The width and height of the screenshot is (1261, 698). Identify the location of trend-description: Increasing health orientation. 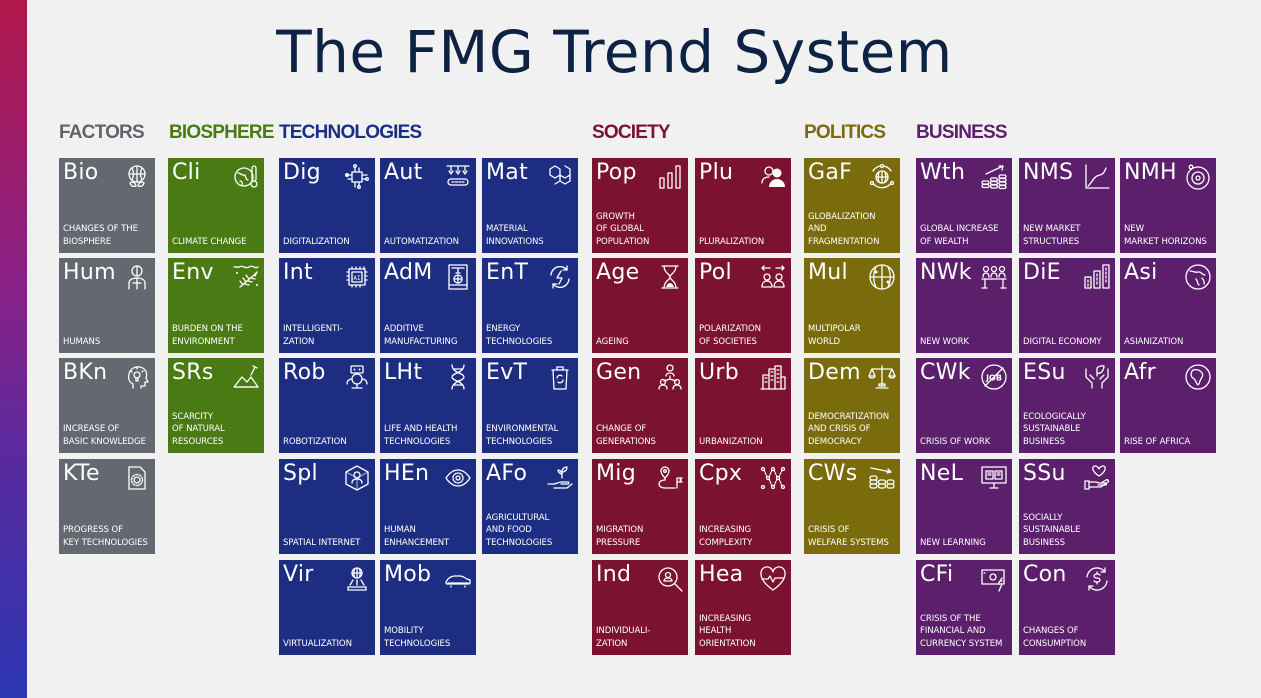
(727, 631).